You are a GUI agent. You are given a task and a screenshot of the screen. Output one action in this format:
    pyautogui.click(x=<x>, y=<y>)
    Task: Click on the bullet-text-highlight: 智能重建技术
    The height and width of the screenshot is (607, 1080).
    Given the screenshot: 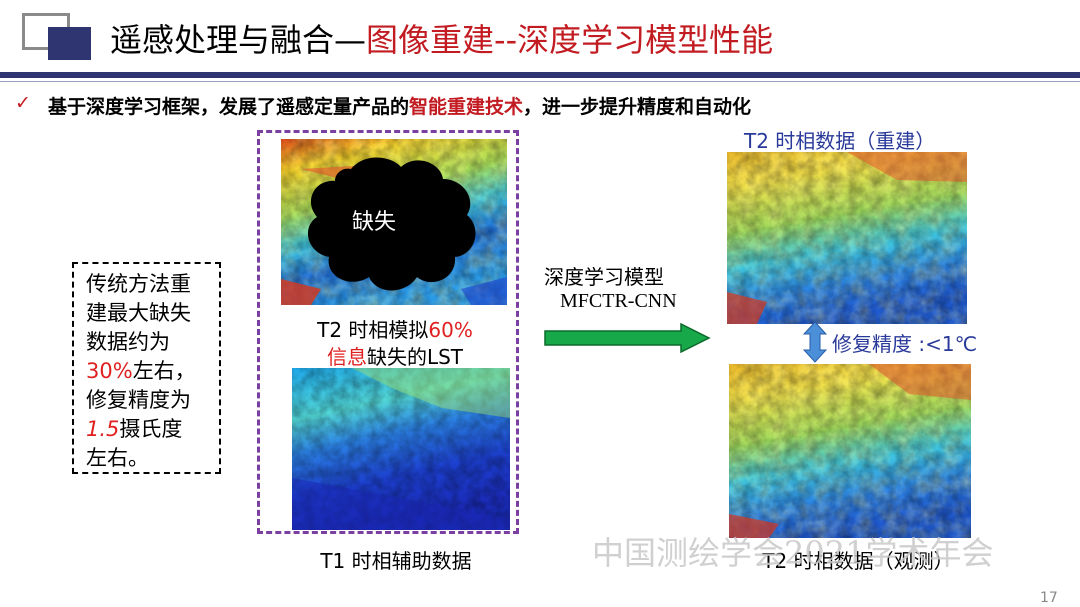 What is the action you would take?
    pyautogui.click(x=466, y=107)
    